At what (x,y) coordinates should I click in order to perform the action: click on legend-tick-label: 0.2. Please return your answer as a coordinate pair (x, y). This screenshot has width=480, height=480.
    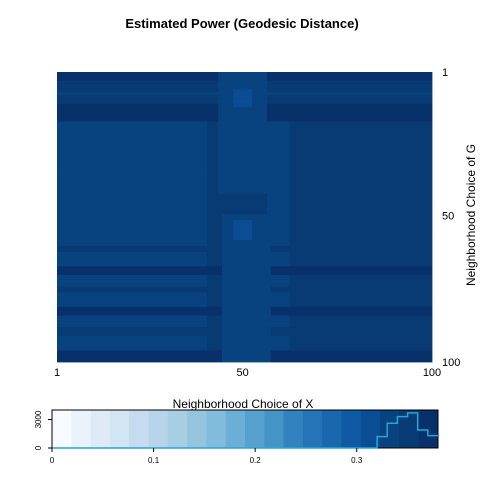
    Looking at the image, I should click on (256, 460).